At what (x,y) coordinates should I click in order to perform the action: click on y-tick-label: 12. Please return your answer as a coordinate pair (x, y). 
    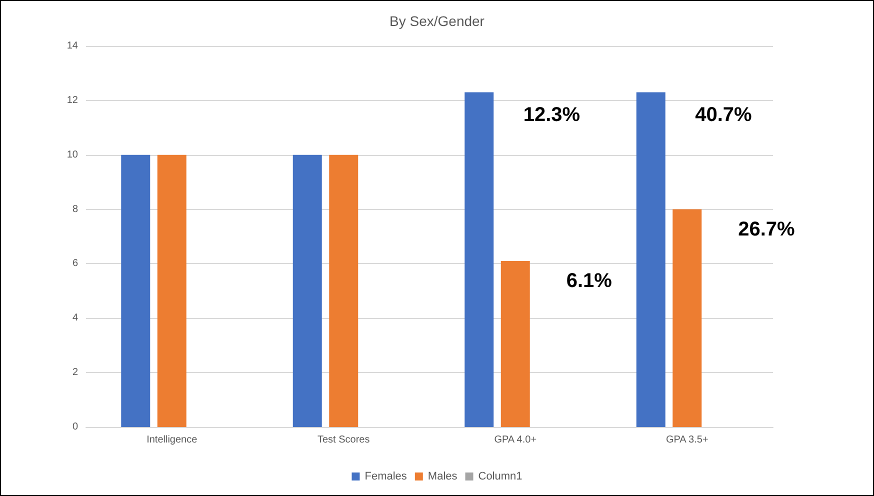
    Looking at the image, I should click on (72, 100).